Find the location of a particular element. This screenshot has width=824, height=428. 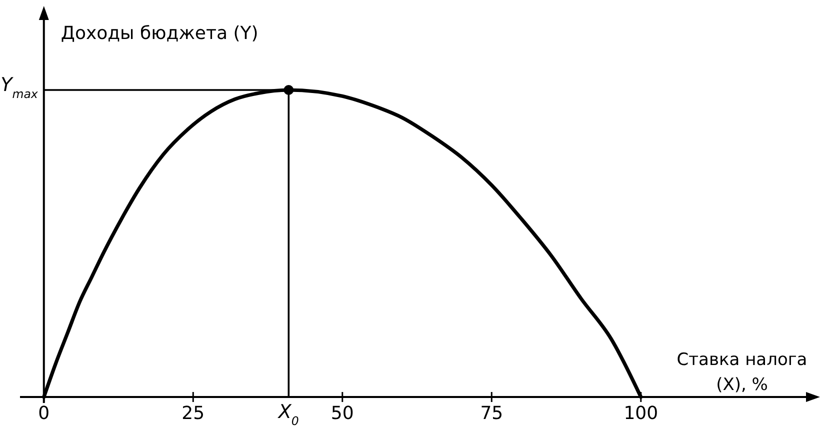

x-tick-label: 75 is located at coordinates (492, 413).